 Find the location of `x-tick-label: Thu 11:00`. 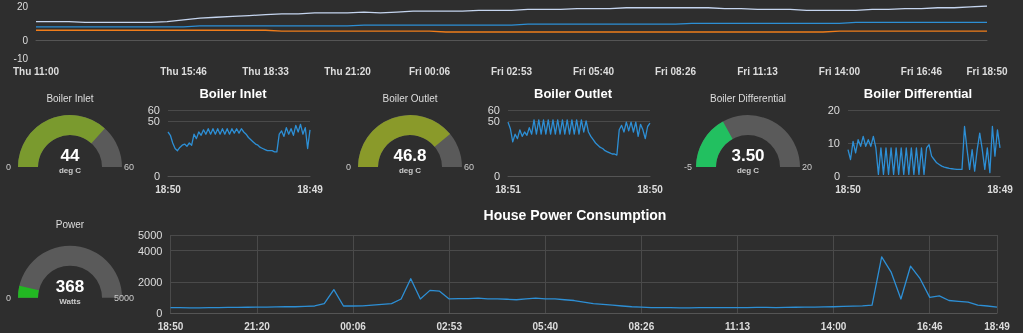

x-tick-label: Thu 11:00 is located at coordinates (36, 71).